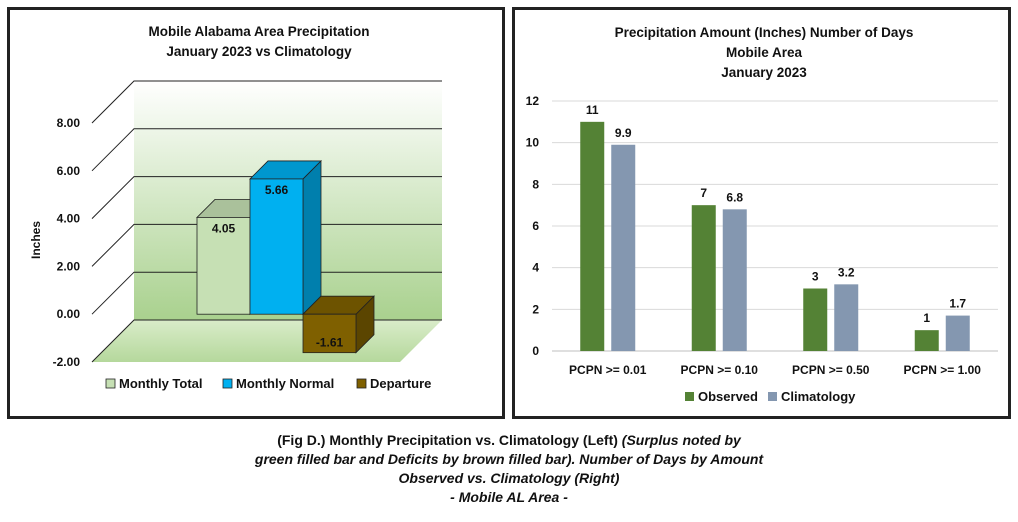 This screenshot has height=522, width=1018. Describe the element at coordinates (330, 343) in the screenshot. I see `bar-data-label: -1.61` at that location.